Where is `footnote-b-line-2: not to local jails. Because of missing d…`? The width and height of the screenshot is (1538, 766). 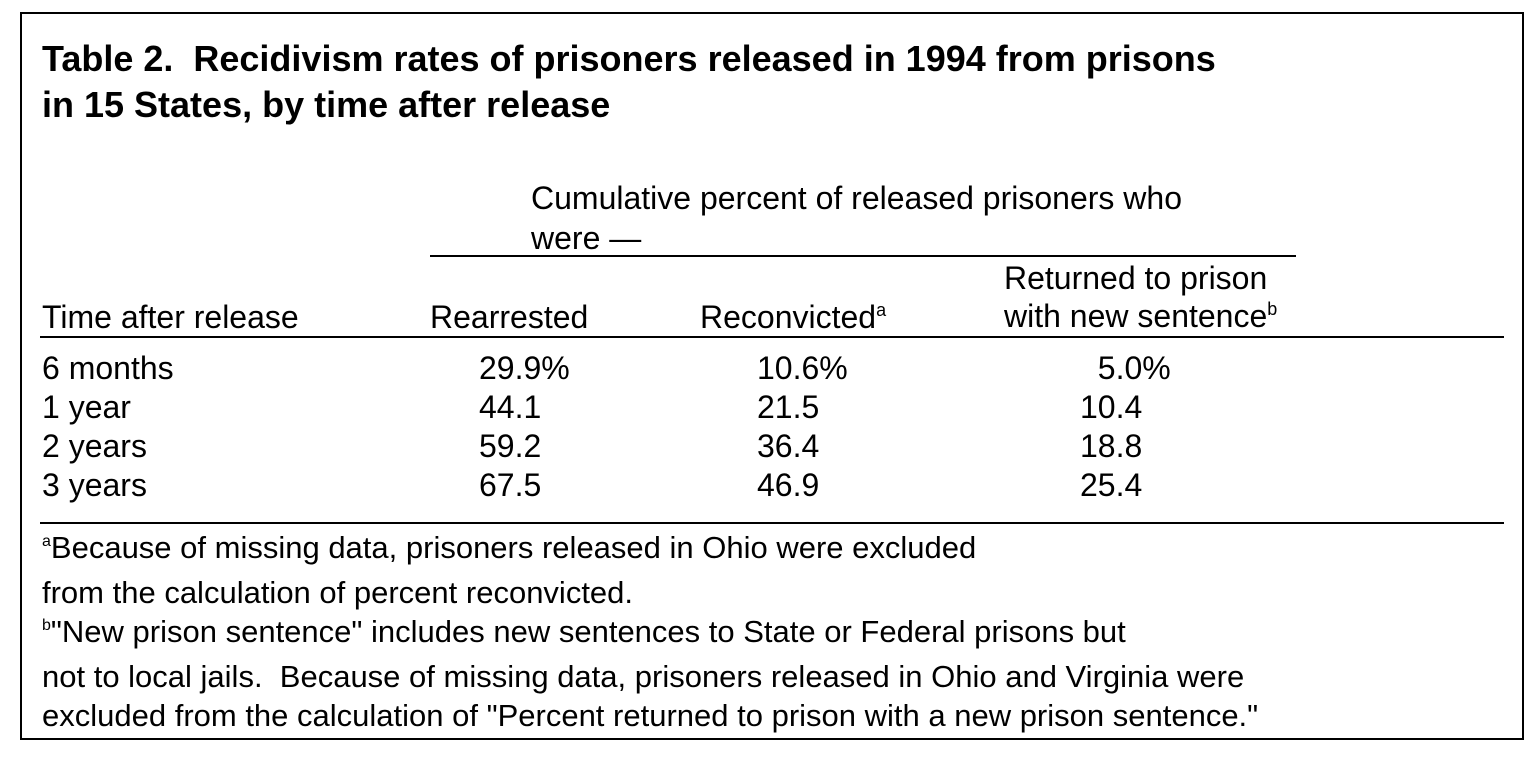
footnote-b-line-2: not to local jails. Because of missing d… is located at coordinates (643, 676).